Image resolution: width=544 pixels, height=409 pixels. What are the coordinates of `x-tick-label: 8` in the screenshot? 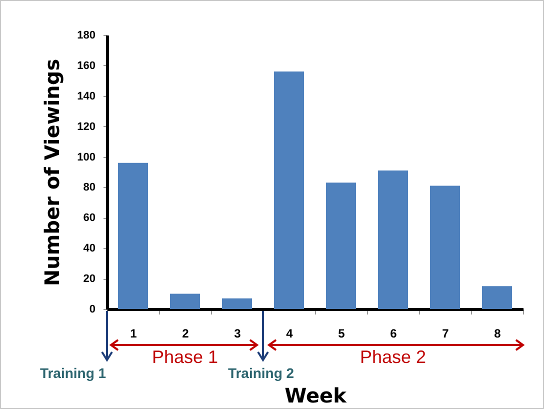 It's located at (498, 333).